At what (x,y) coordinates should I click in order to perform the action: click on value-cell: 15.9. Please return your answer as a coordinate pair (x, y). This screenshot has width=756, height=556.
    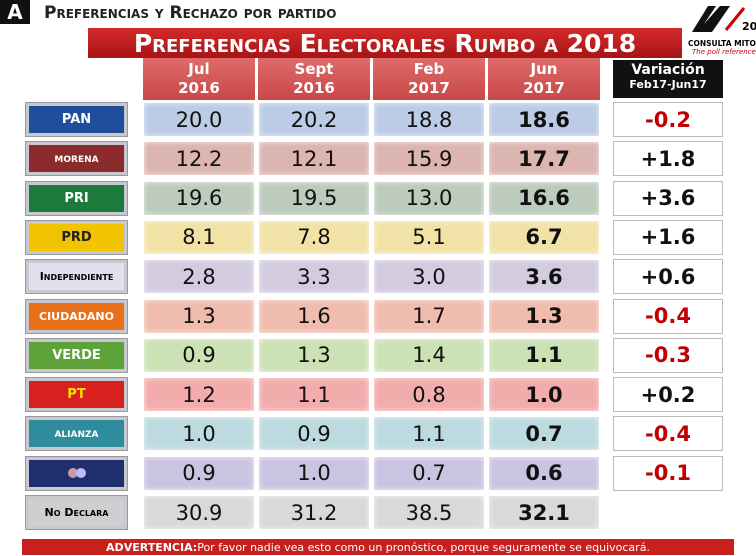
    Looking at the image, I should click on (429, 159).